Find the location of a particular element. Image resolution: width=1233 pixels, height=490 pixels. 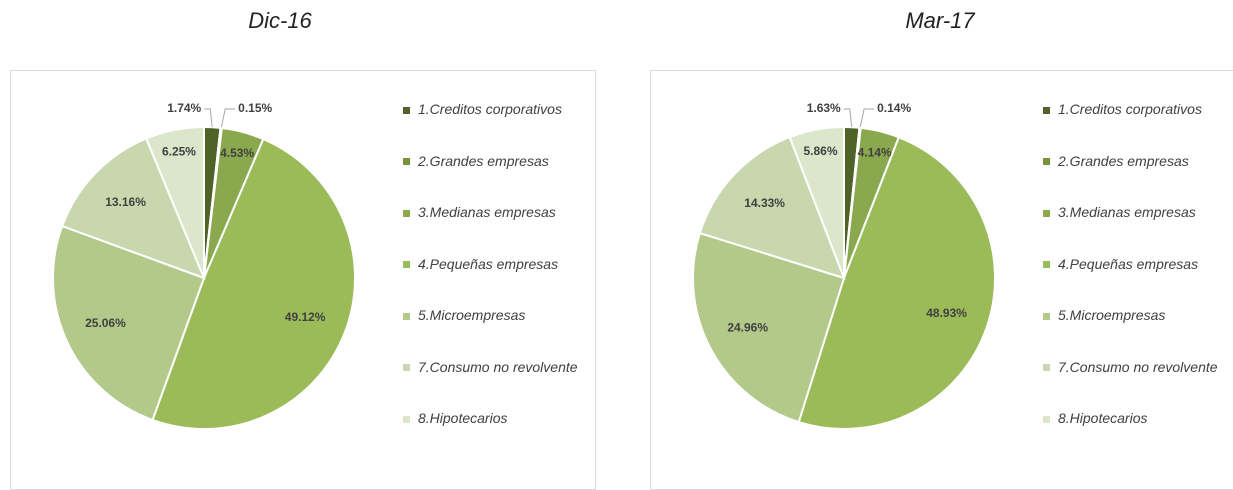

data-label: 6.25% is located at coordinates (179, 151).